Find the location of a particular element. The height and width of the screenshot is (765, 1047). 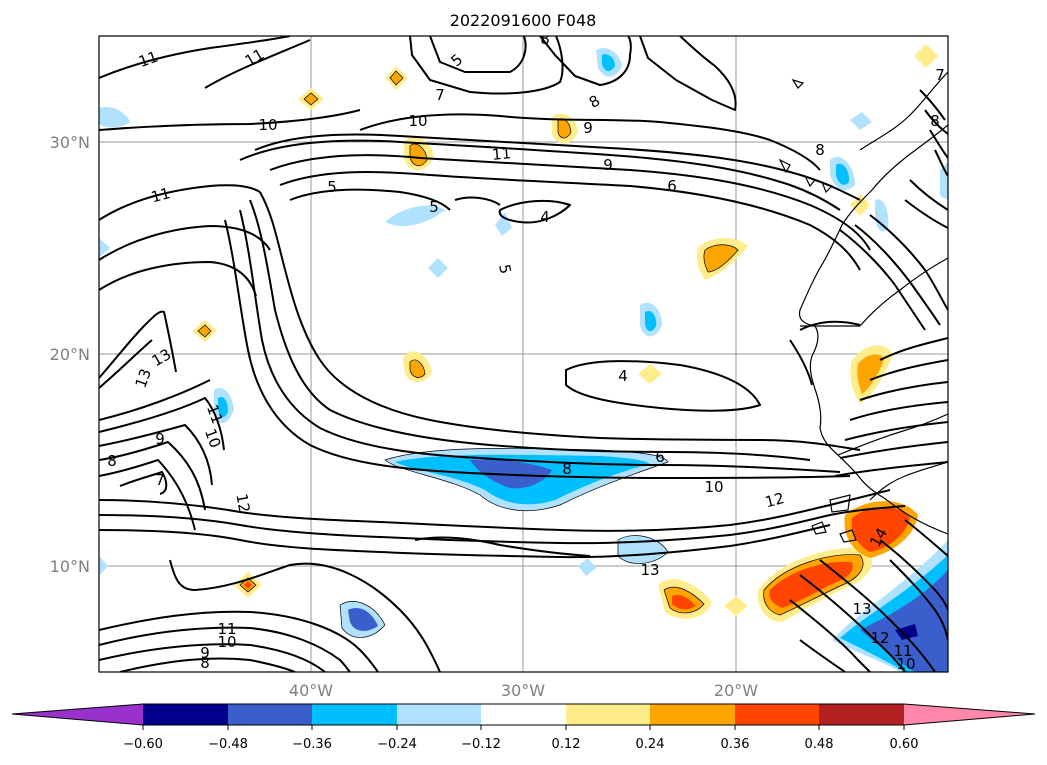

colorbar-tick-label: −0.12 is located at coordinates (481, 744).